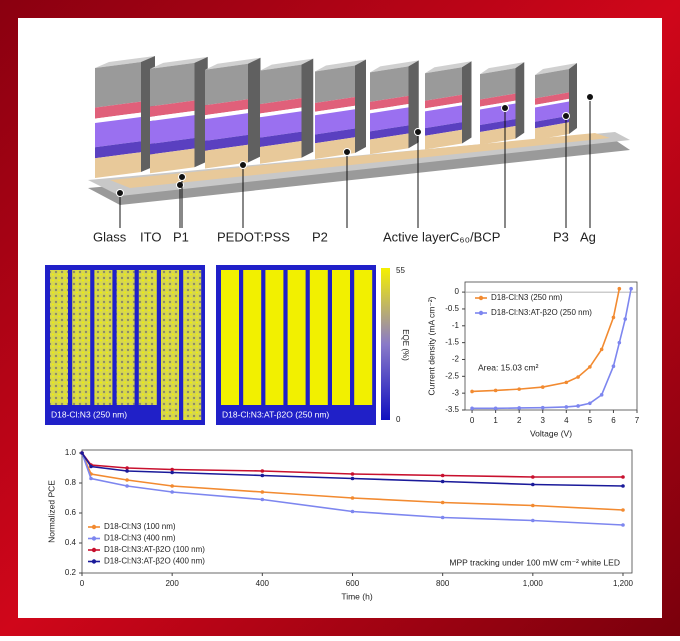  I want to click on x-tick-label: 1,200, so click(623, 583).